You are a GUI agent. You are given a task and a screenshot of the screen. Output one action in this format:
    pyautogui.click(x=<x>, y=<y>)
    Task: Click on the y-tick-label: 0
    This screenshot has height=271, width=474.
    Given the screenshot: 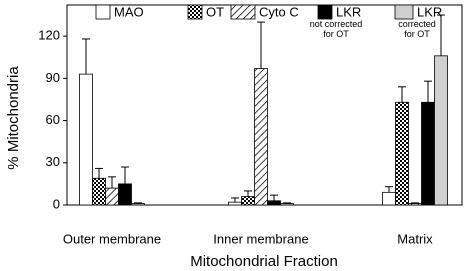 What is the action you would take?
    pyautogui.click(x=56, y=203)
    